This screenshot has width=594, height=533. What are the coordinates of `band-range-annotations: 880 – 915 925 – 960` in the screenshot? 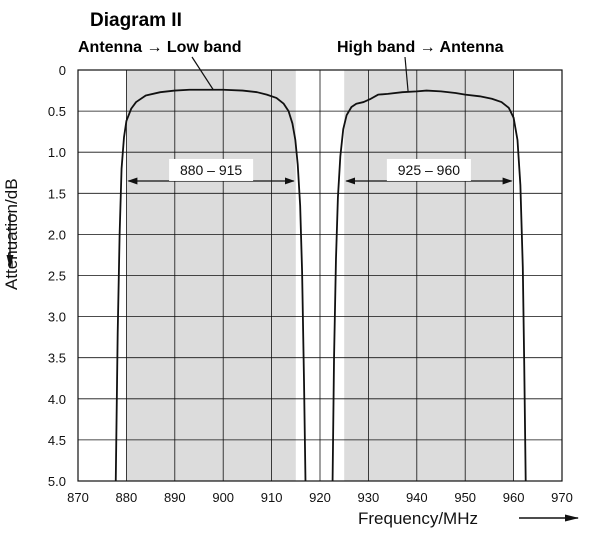 It's located at (320, 171).